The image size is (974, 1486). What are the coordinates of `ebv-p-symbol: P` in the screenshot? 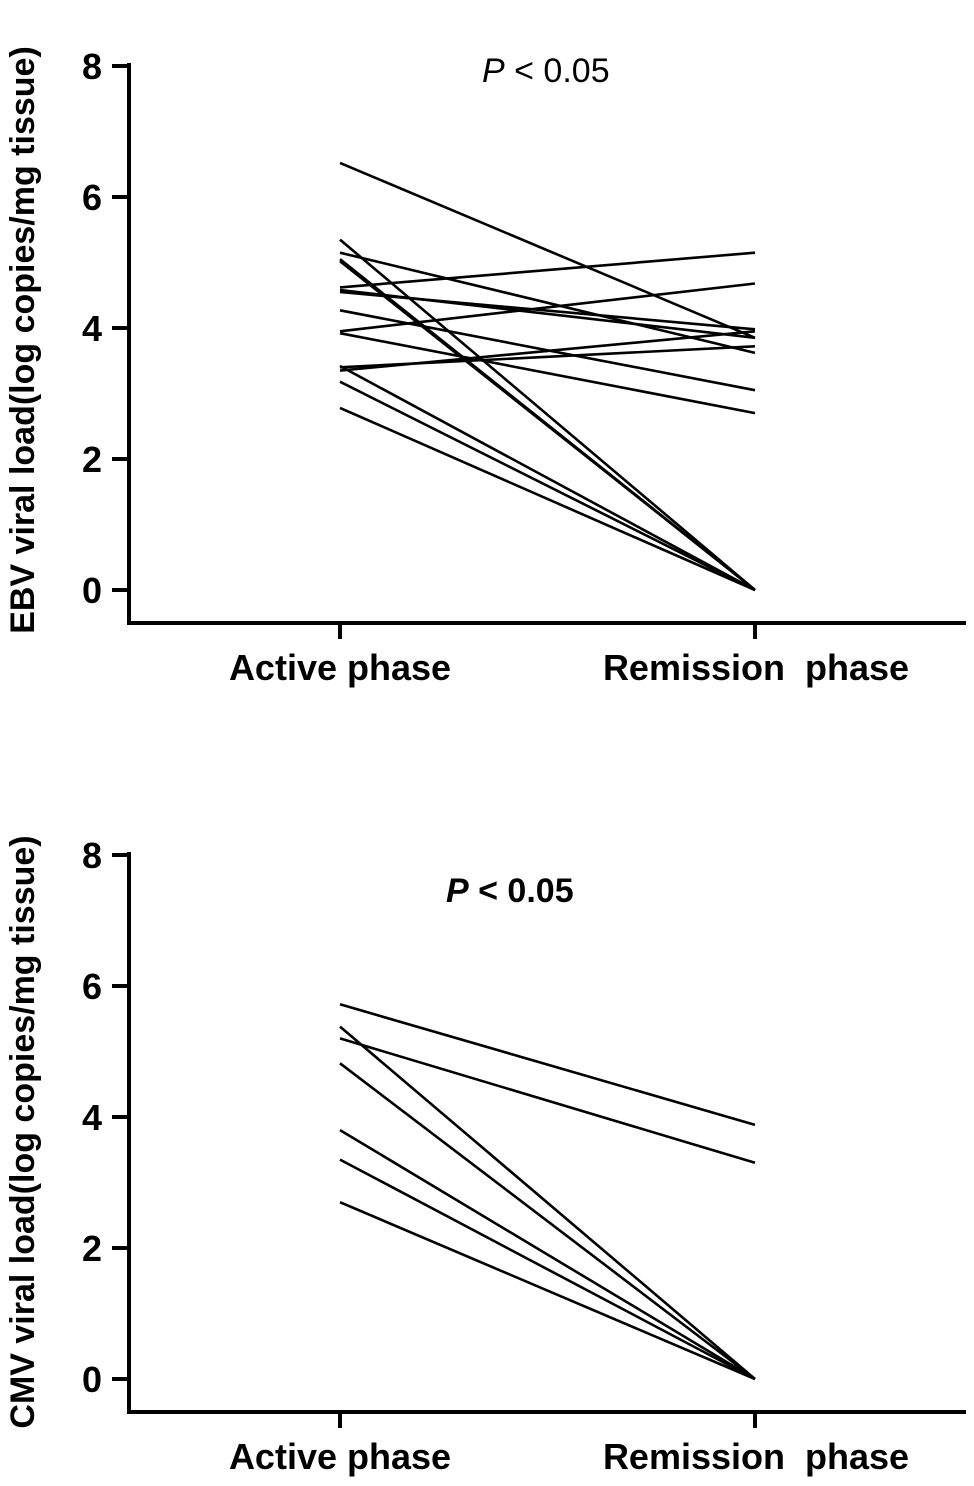 It's located at (493, 71).